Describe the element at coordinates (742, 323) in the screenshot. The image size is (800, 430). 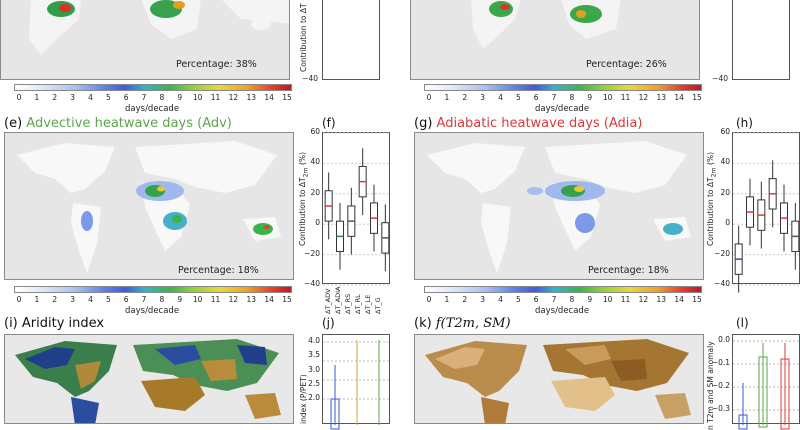
I see `panel-letter-l: (l)` at that location.